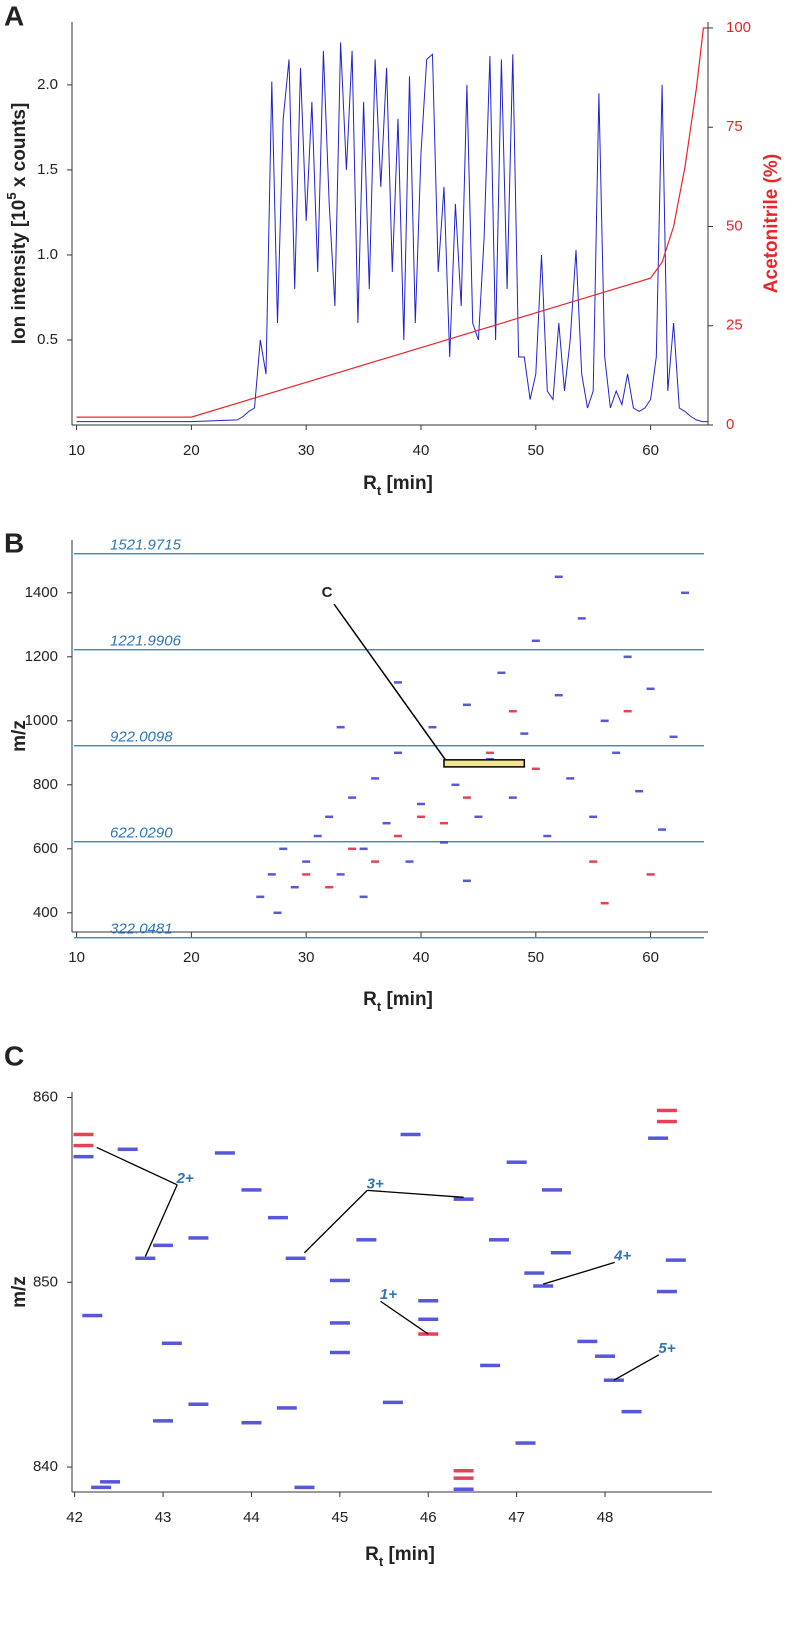  Describe the element at coordinates (421, 957) in the screenshot. I see `x-tick-label: 40` at that location.